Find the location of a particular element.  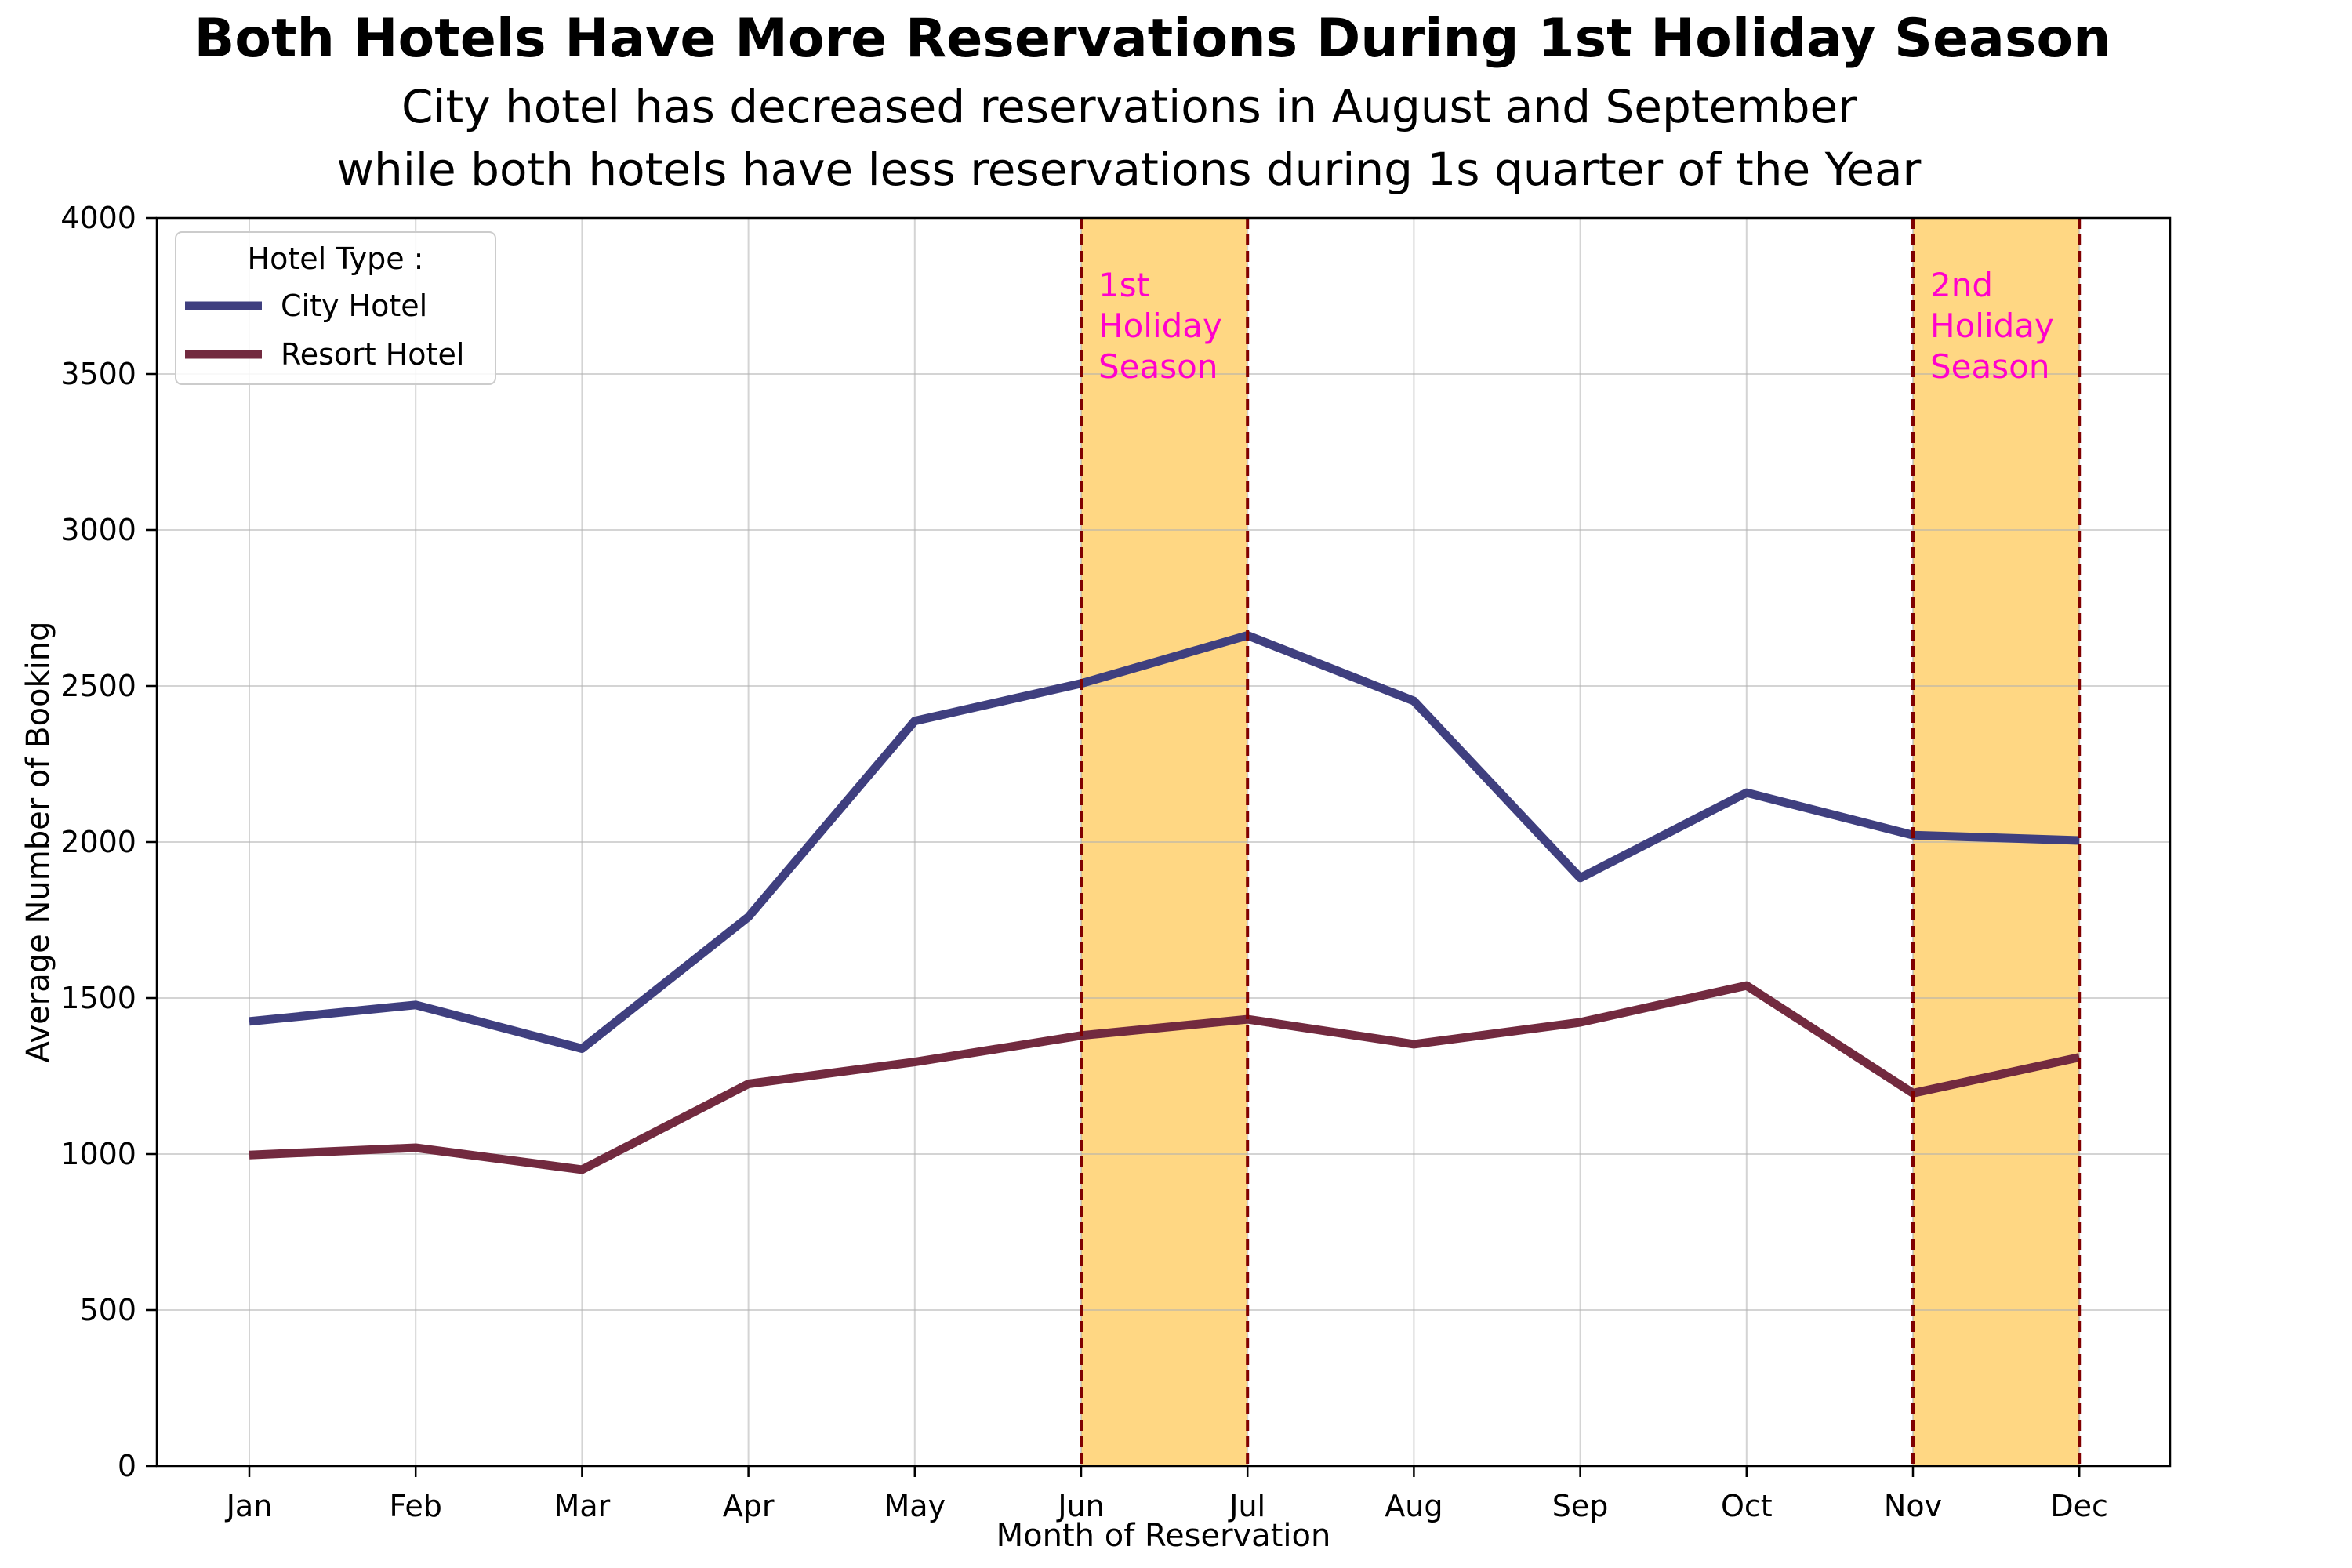

x-tick-label: Dec is located at coordinates (2079, 1506).